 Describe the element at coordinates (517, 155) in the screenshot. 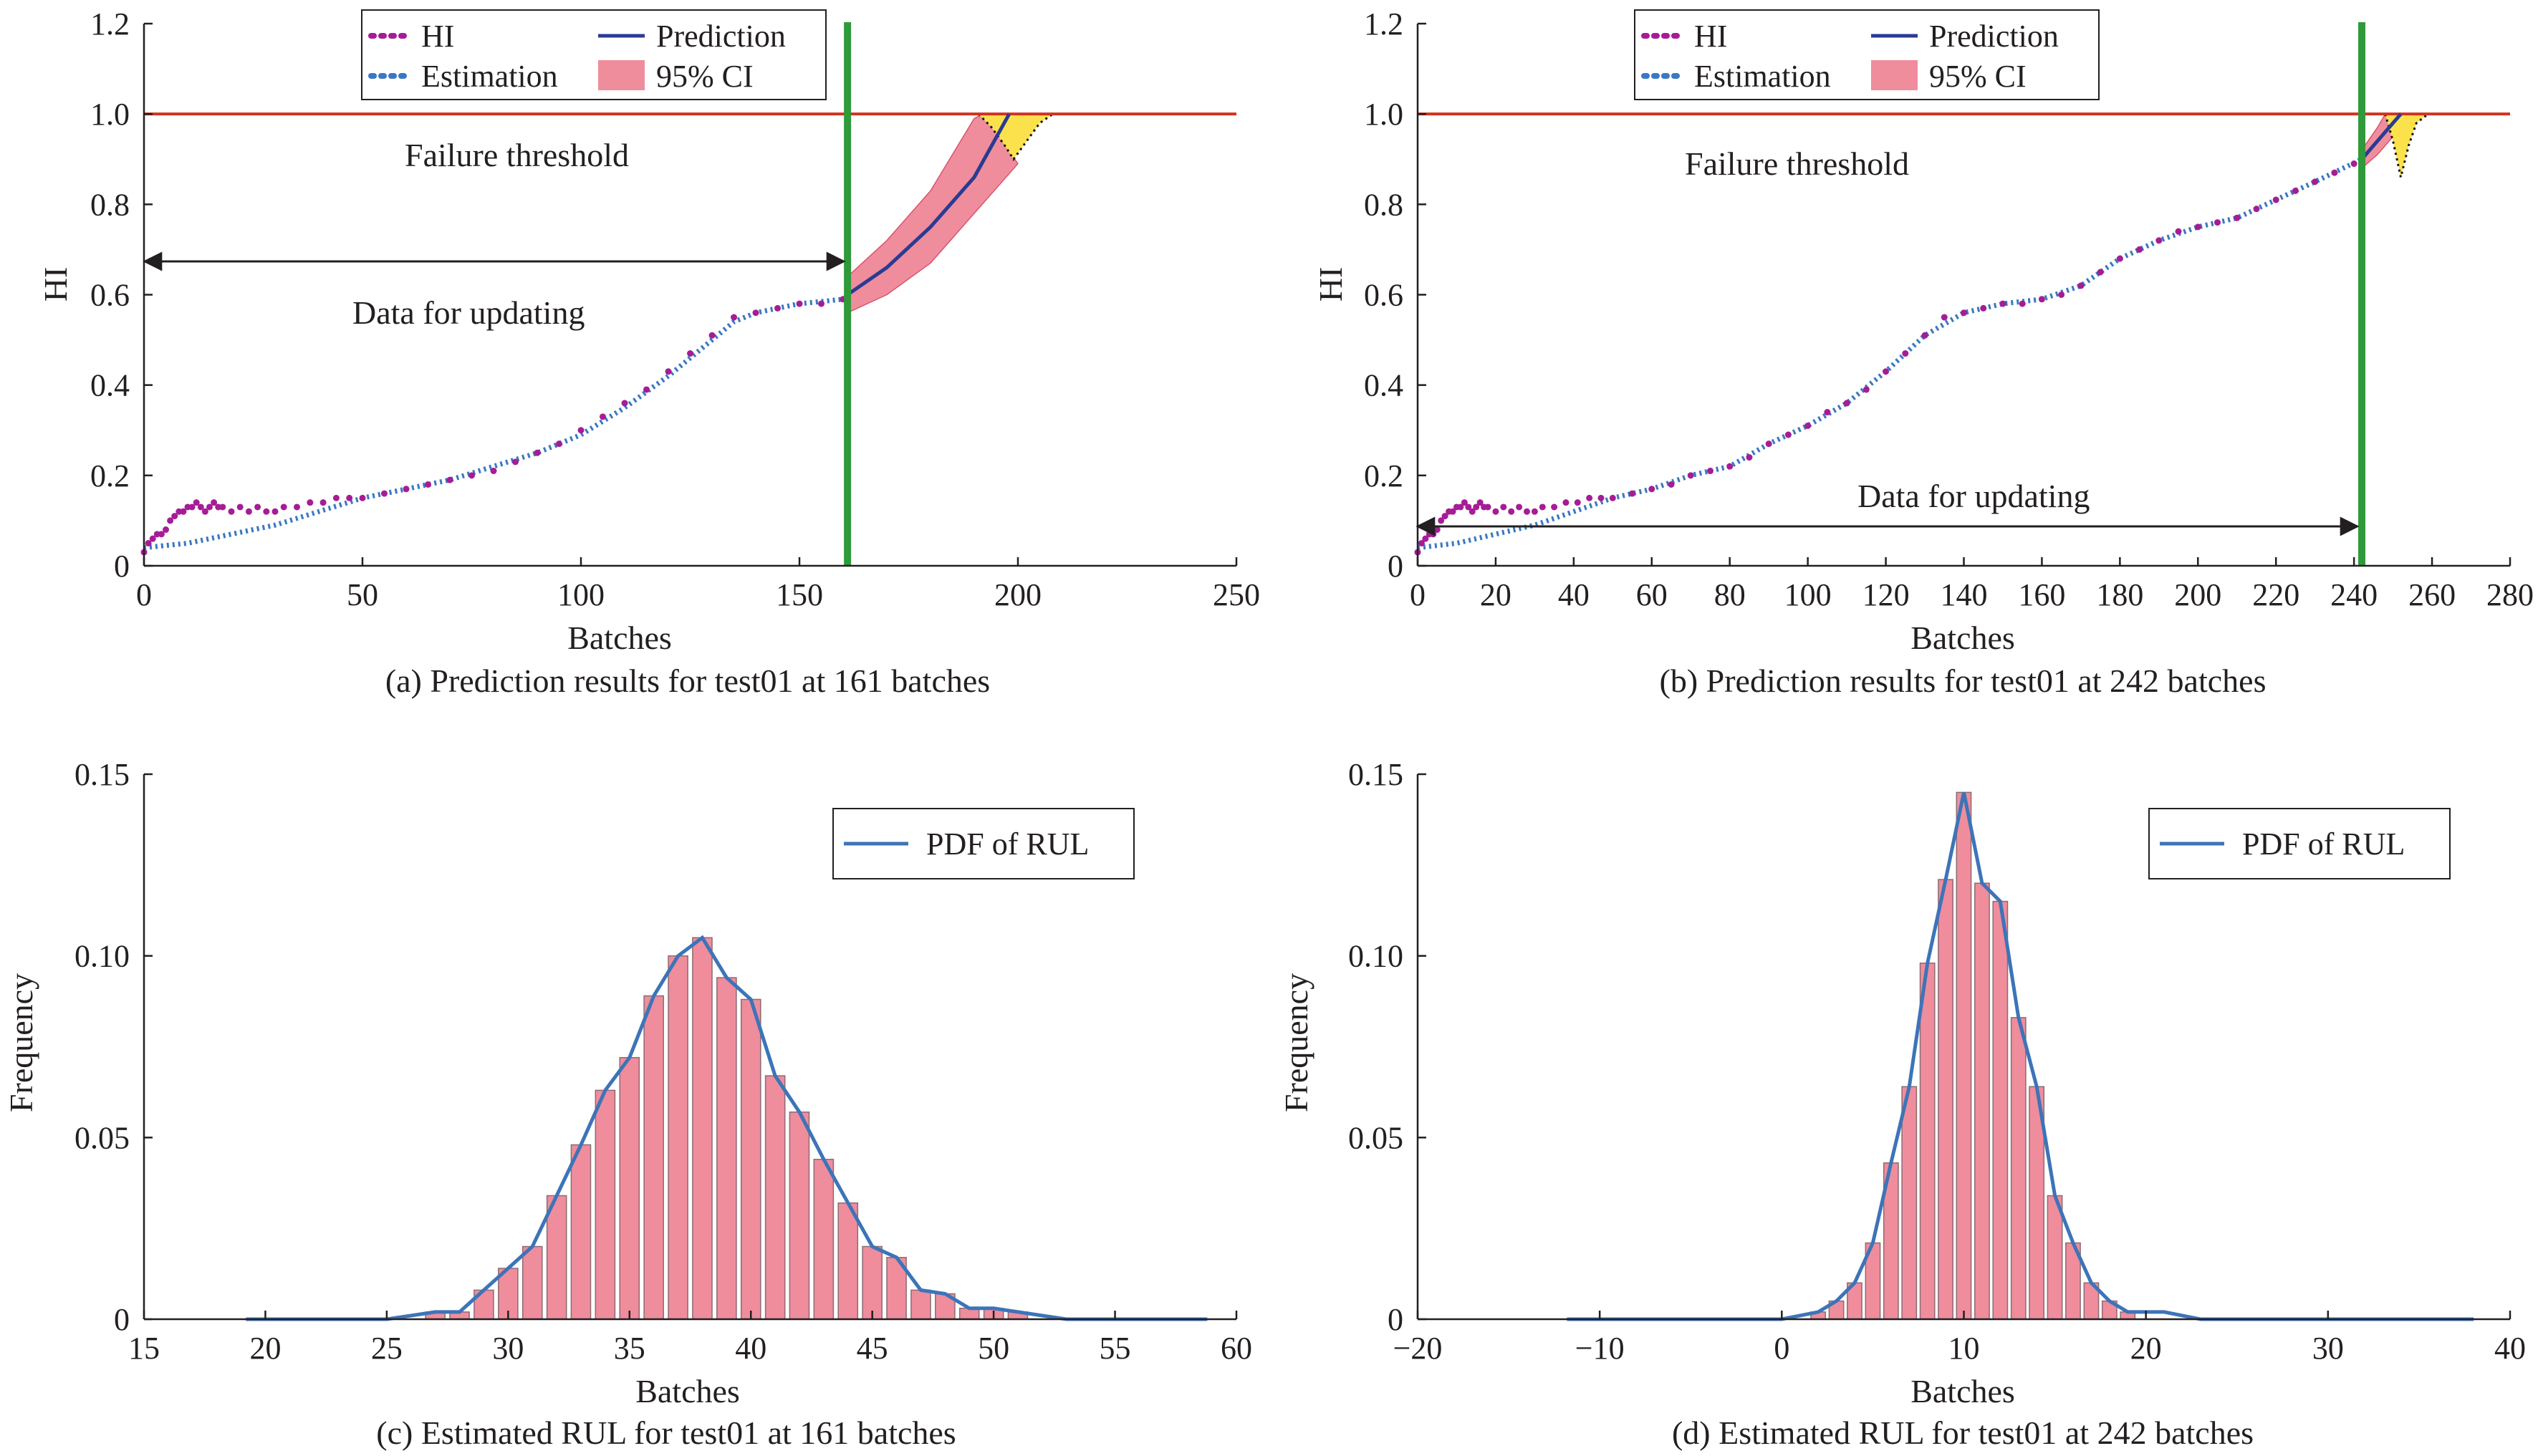

I see `failure-threshold-label: Failure threshold` at that location.